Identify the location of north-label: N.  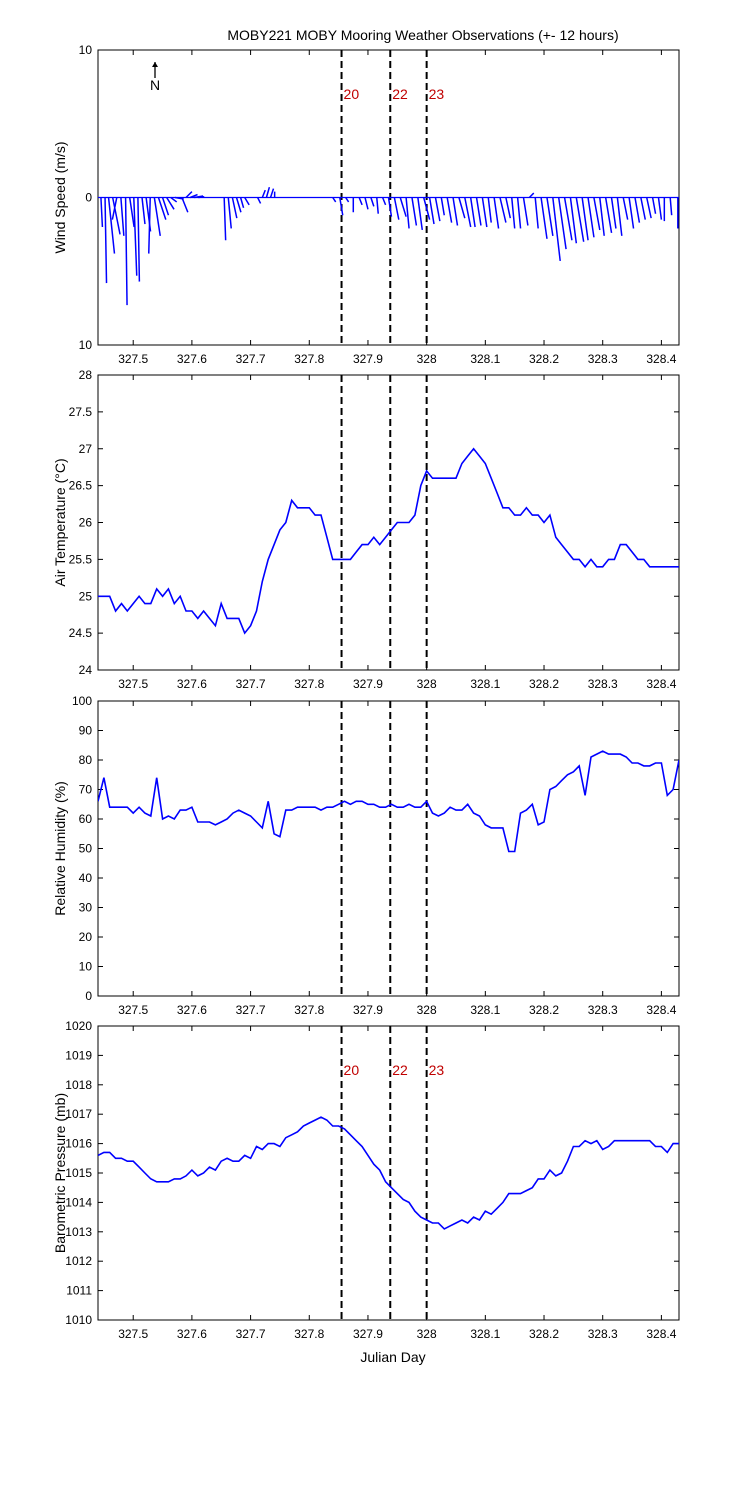
(155, 85).